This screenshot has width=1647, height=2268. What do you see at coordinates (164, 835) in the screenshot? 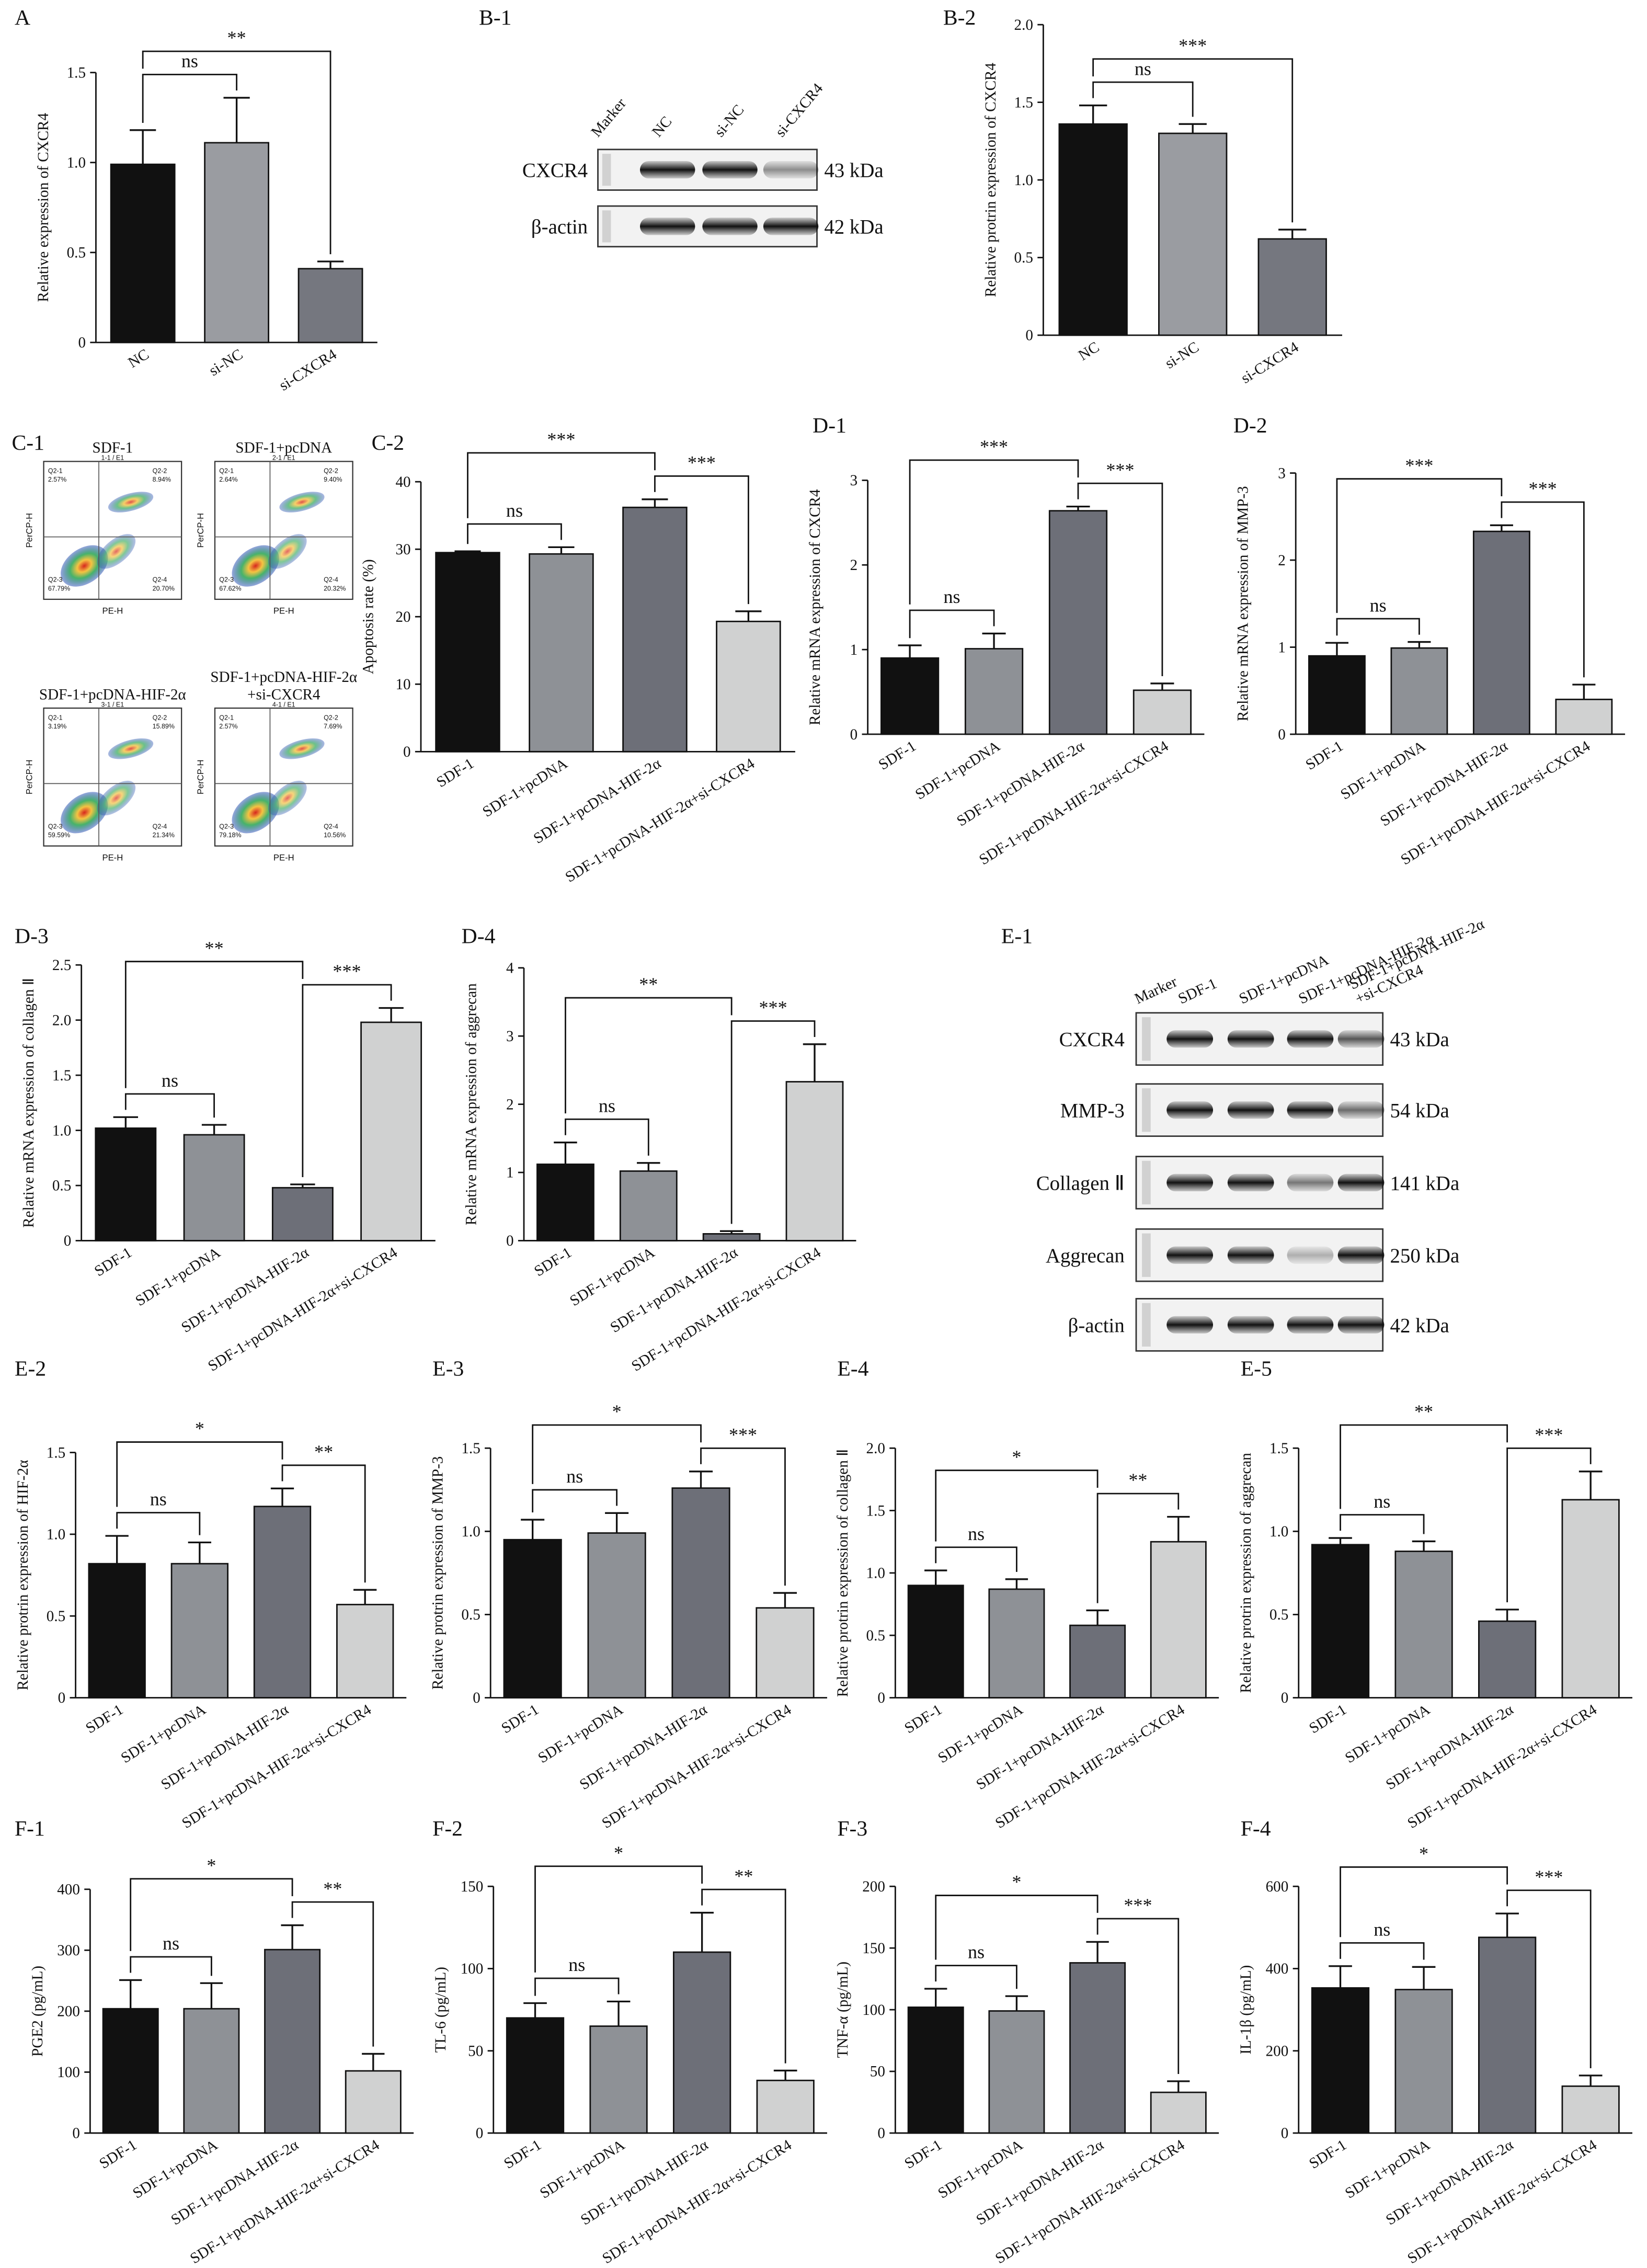
I see `quadrant-percent: 21.34%` at bounding box center [164, 835].